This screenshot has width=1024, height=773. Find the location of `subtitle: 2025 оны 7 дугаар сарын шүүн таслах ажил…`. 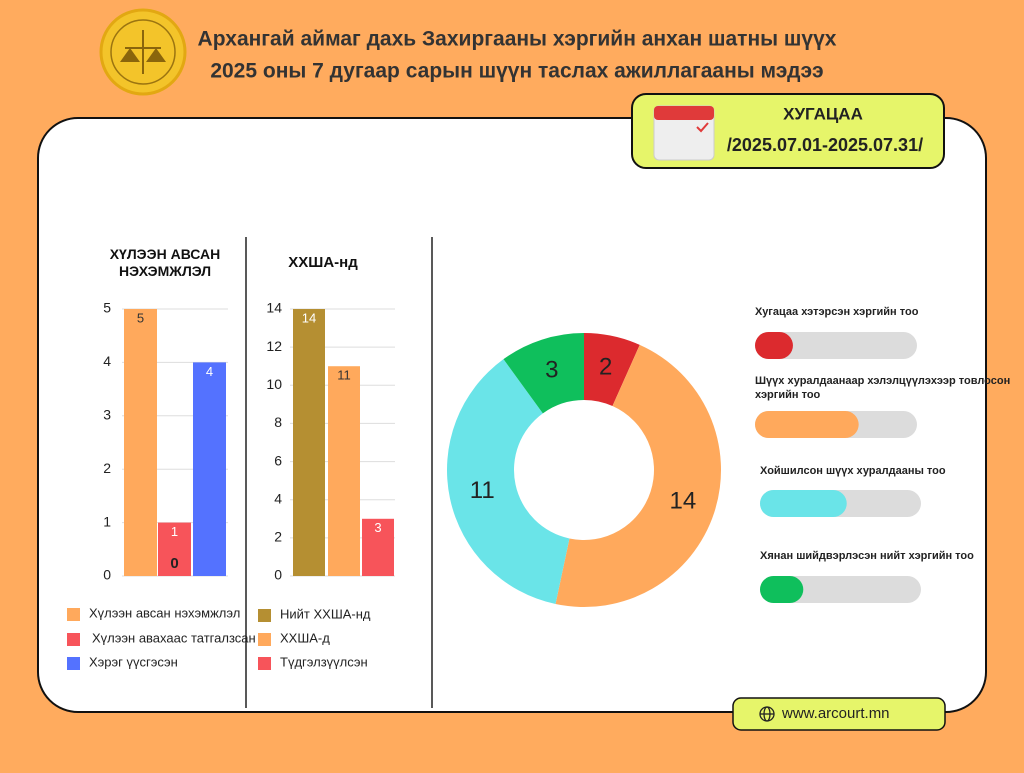

subtitle: 2025 оны 7 дугаар сарын шүүн таслах ажил… is located at coordinates (516, 71).